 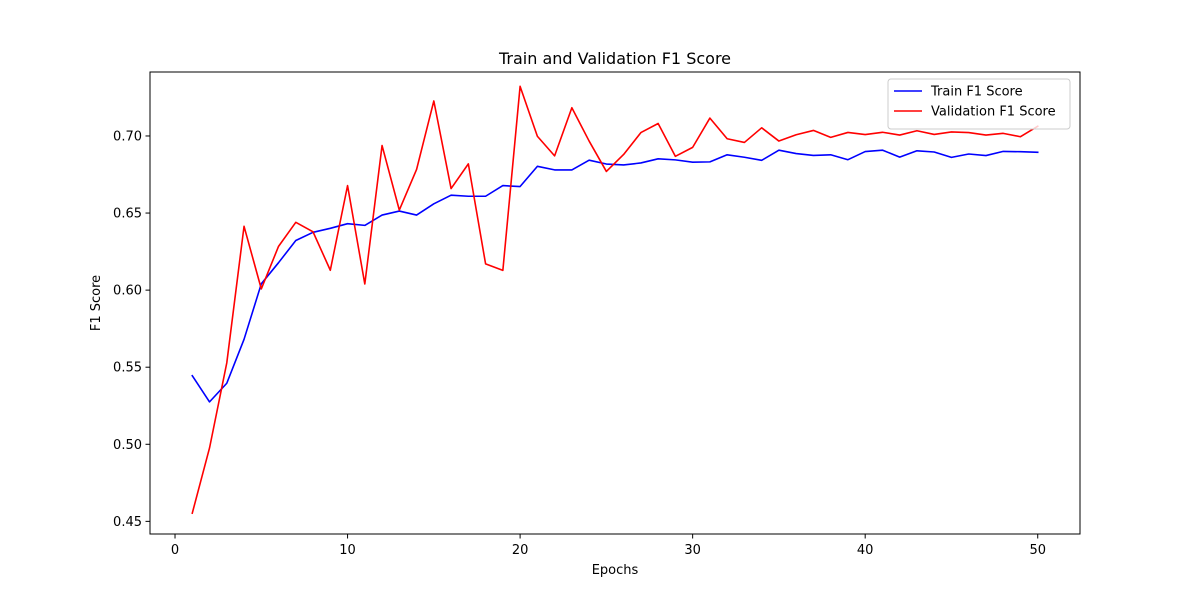 I want to click on y-tick-label: 0.65, so click(x=127, y=214).